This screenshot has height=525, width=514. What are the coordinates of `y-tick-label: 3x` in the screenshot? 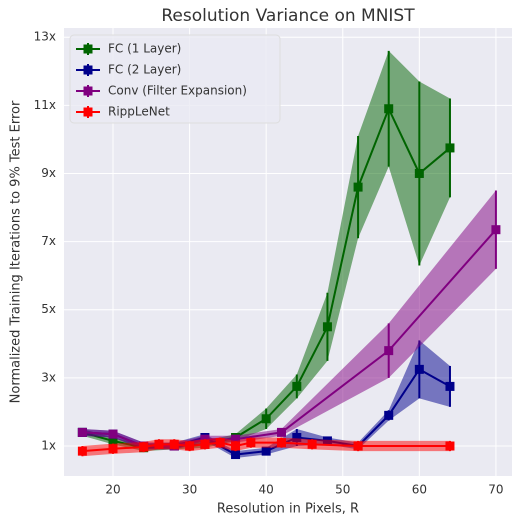 It's located at (48, 377).